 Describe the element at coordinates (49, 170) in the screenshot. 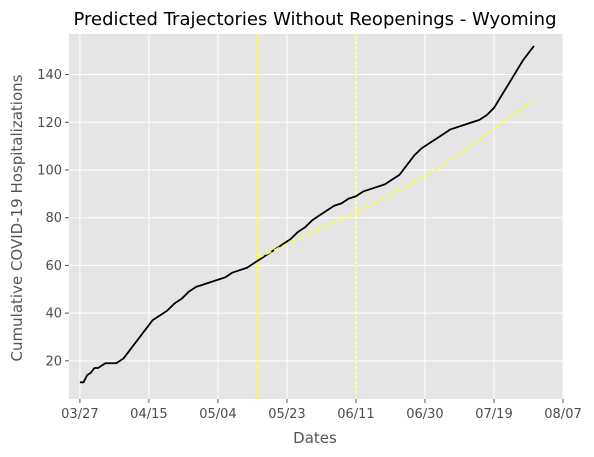

I see `y-tick-label: 100` at that location.